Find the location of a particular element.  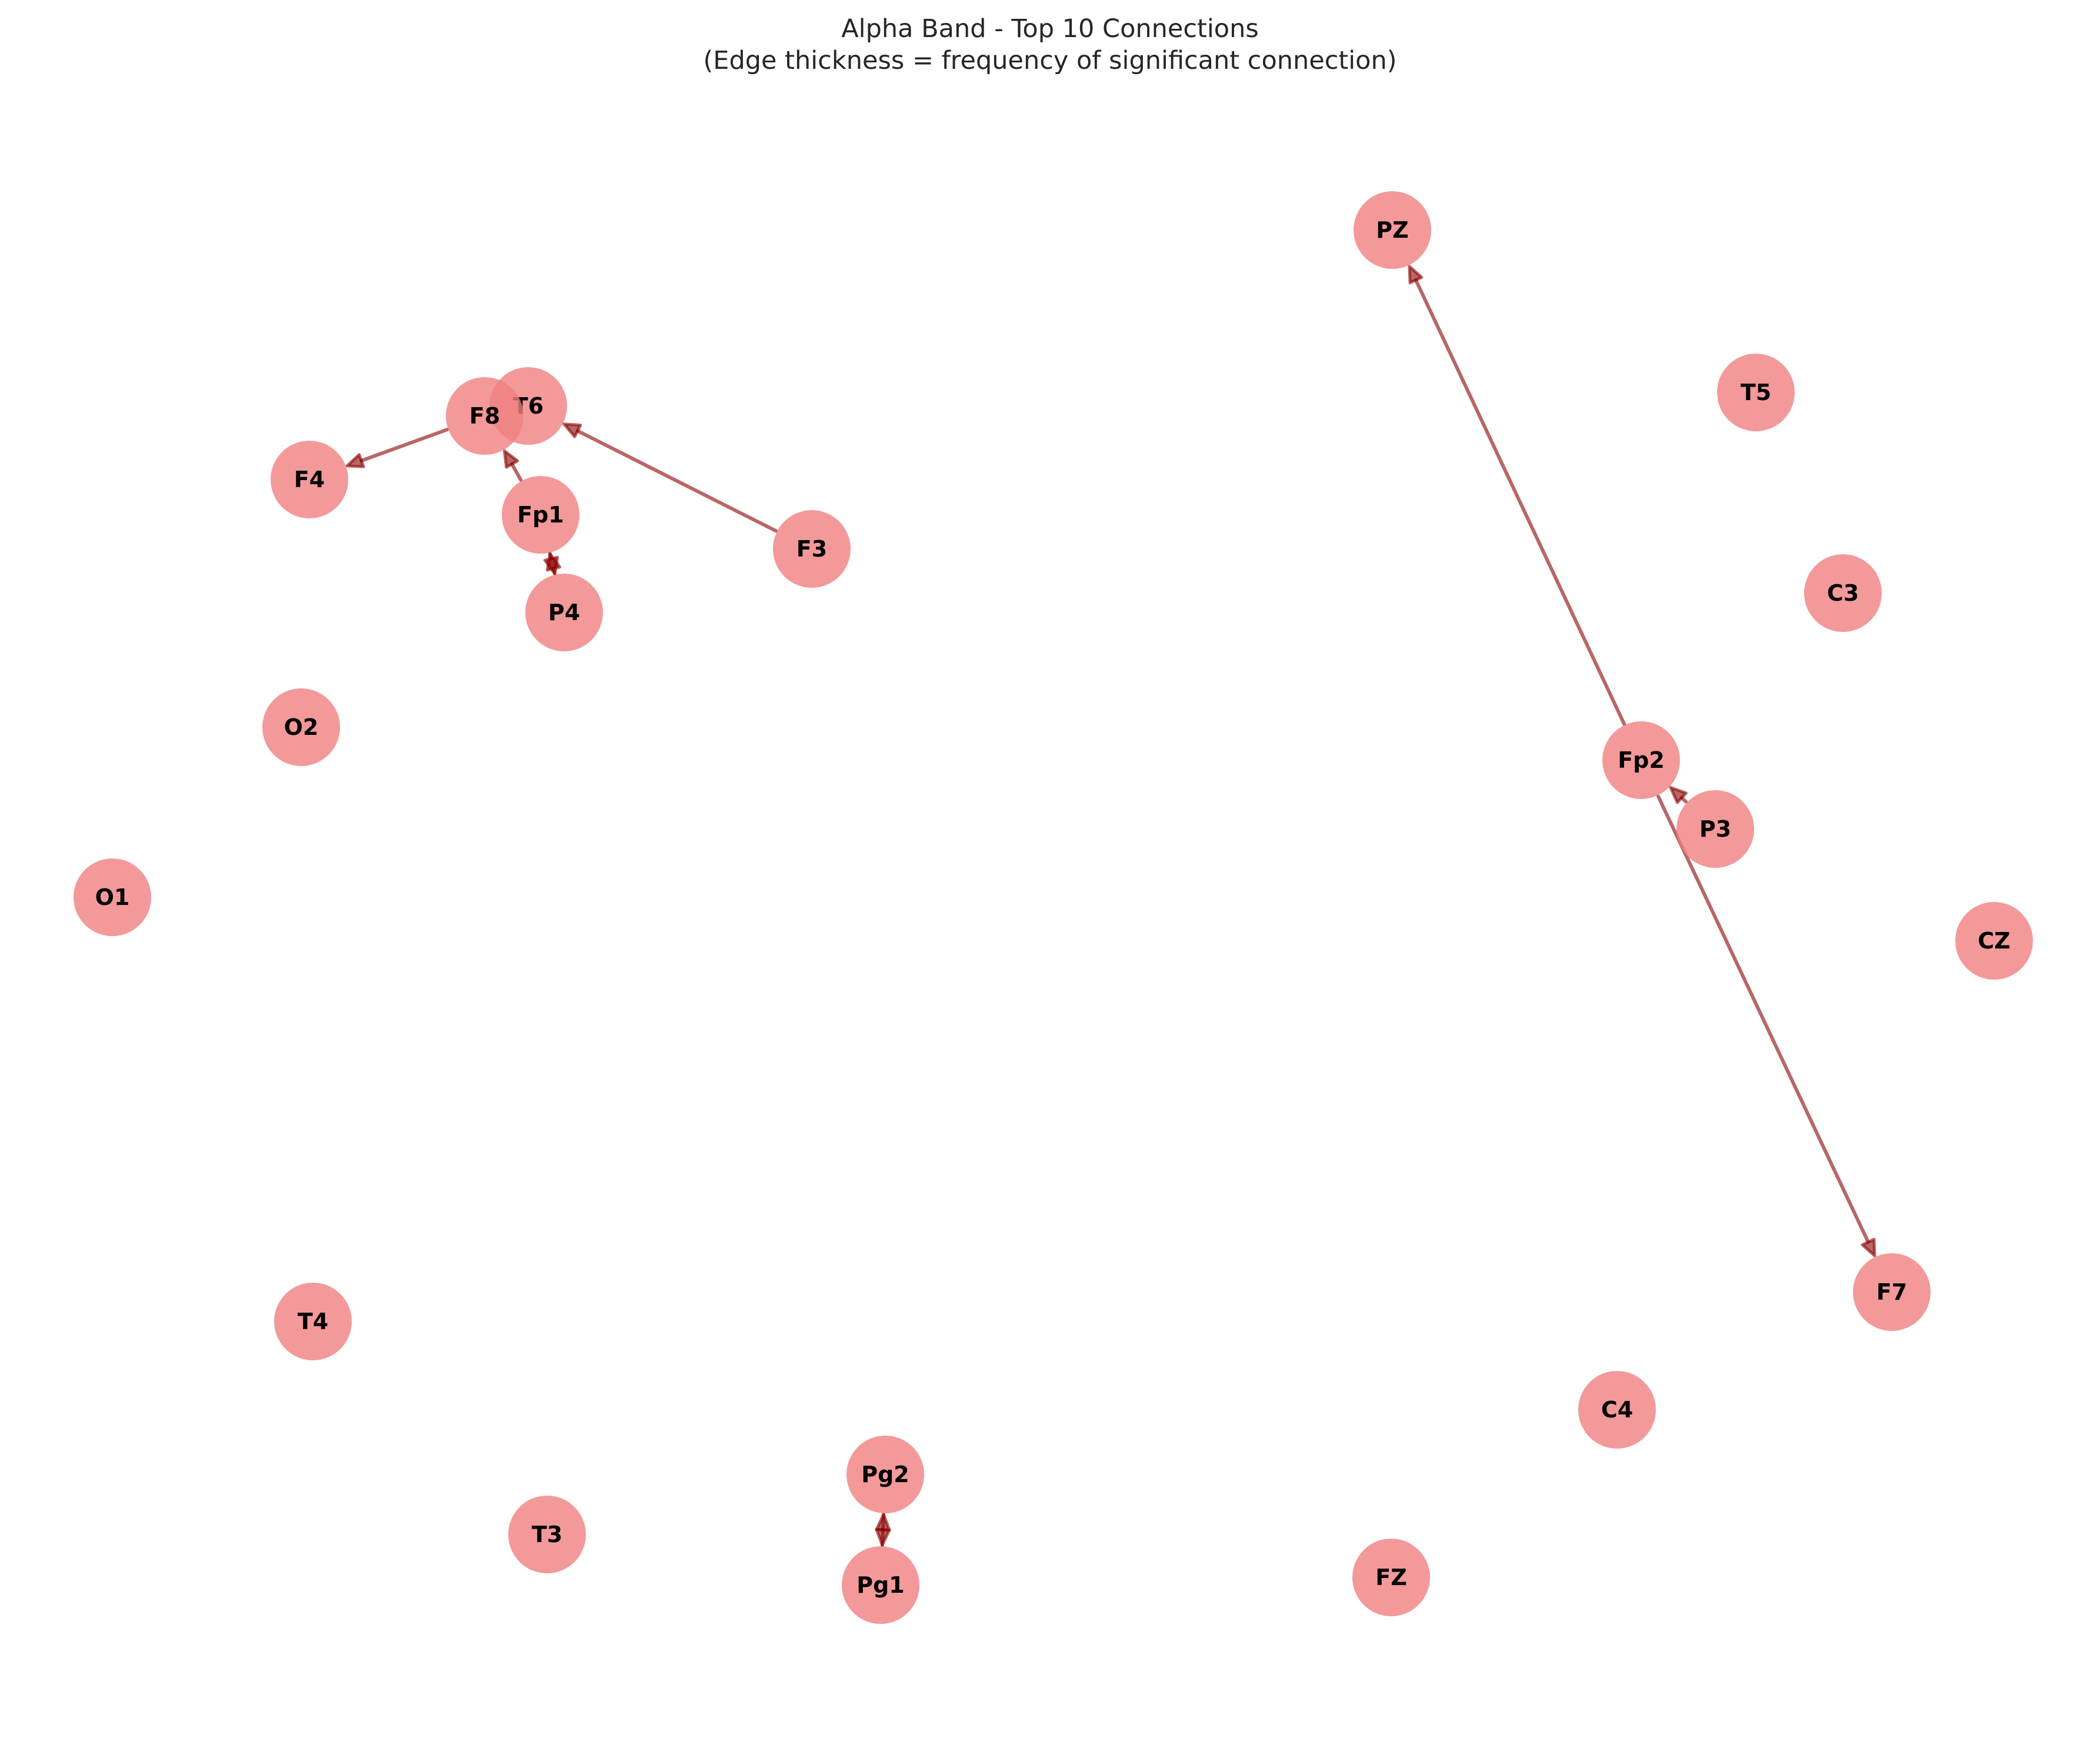

node-label-P4: P4 is located at coordinates (564, 613).